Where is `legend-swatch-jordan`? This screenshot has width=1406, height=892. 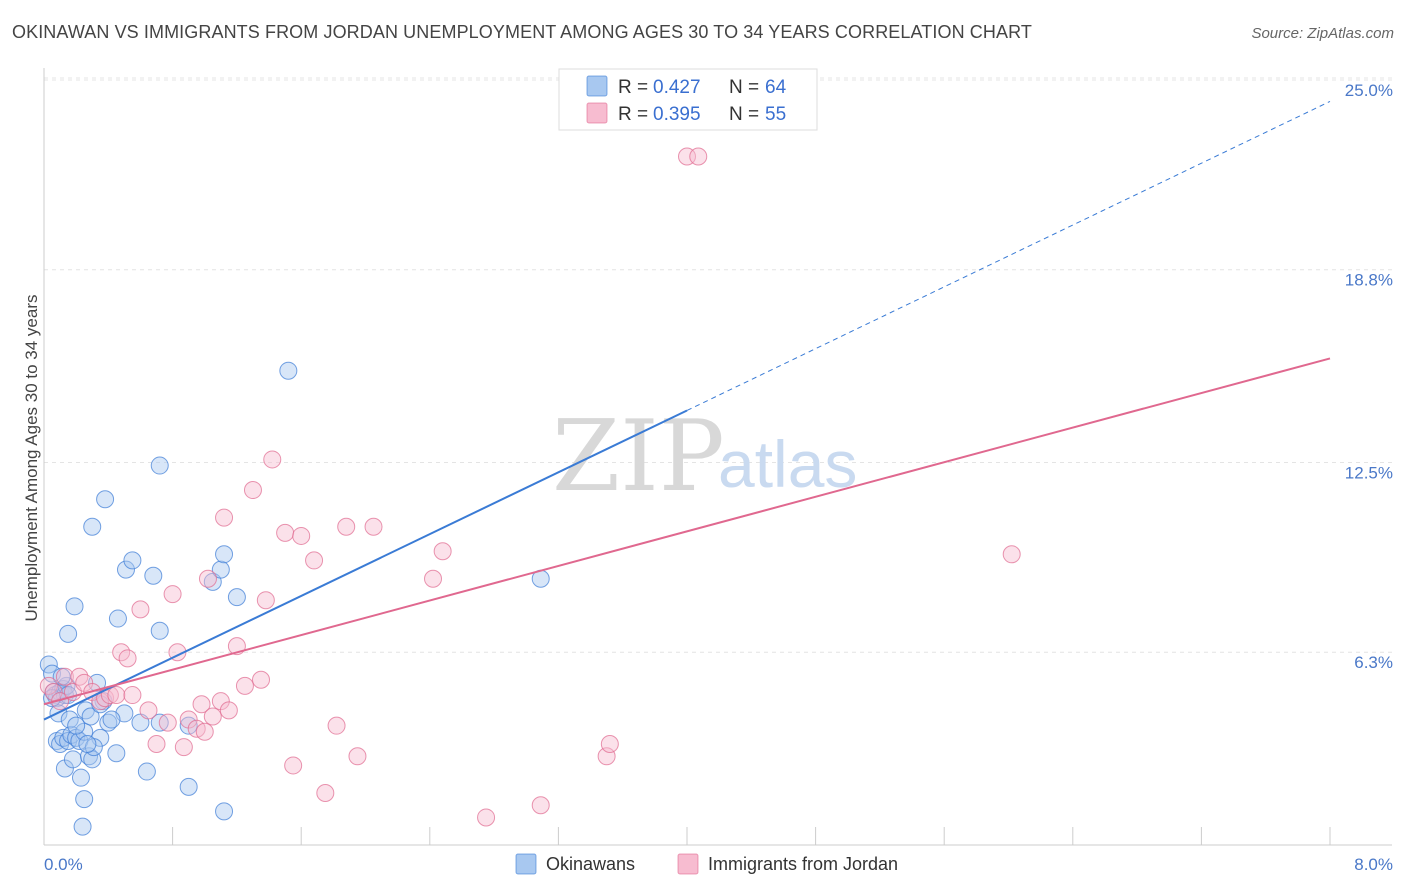
legend-swatch-jordan is located at coordinates (597, 113).